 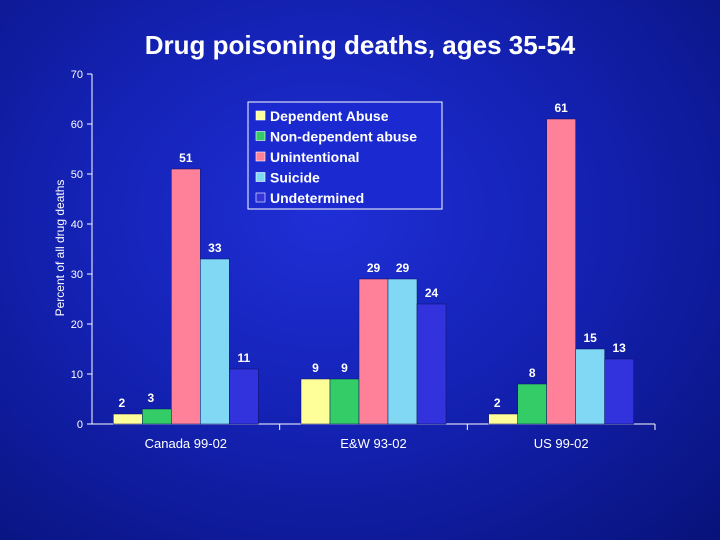 I want to click on data-label: 33, so click(x=215, y=248).